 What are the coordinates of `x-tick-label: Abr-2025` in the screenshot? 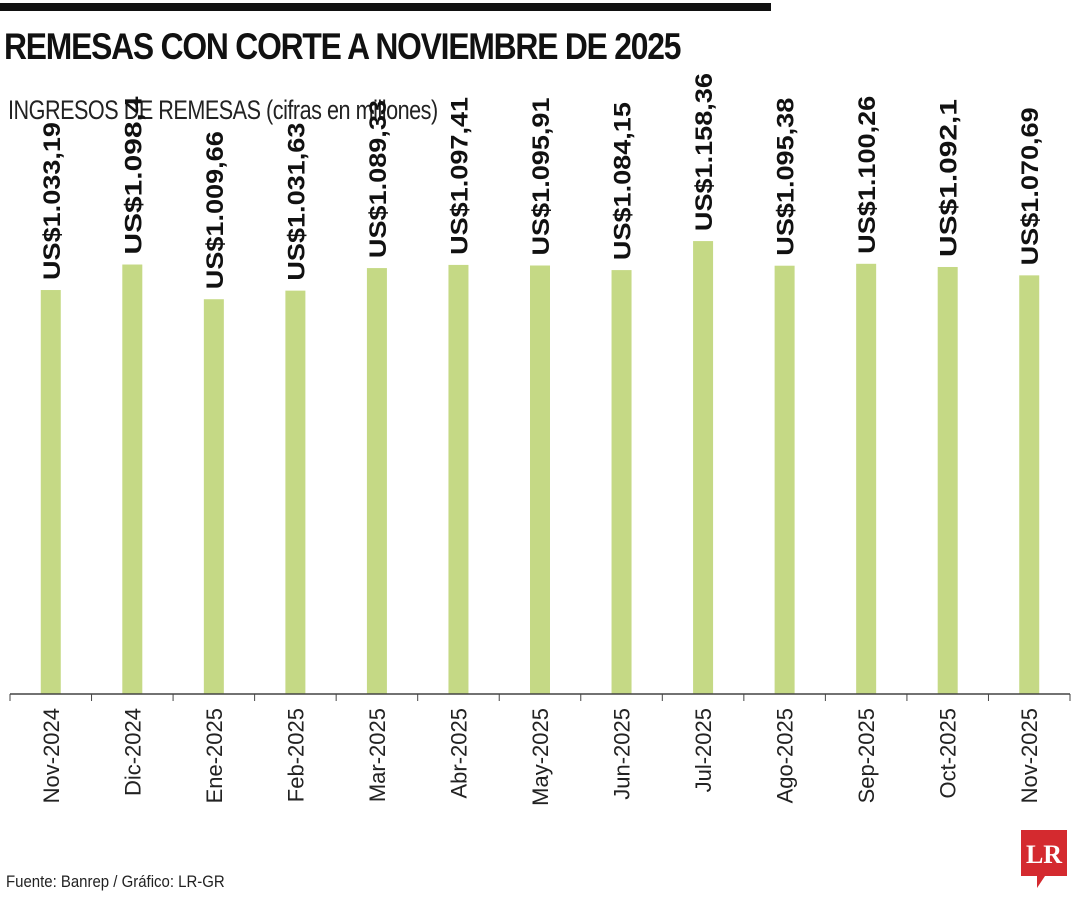 It's located at (458, 753).